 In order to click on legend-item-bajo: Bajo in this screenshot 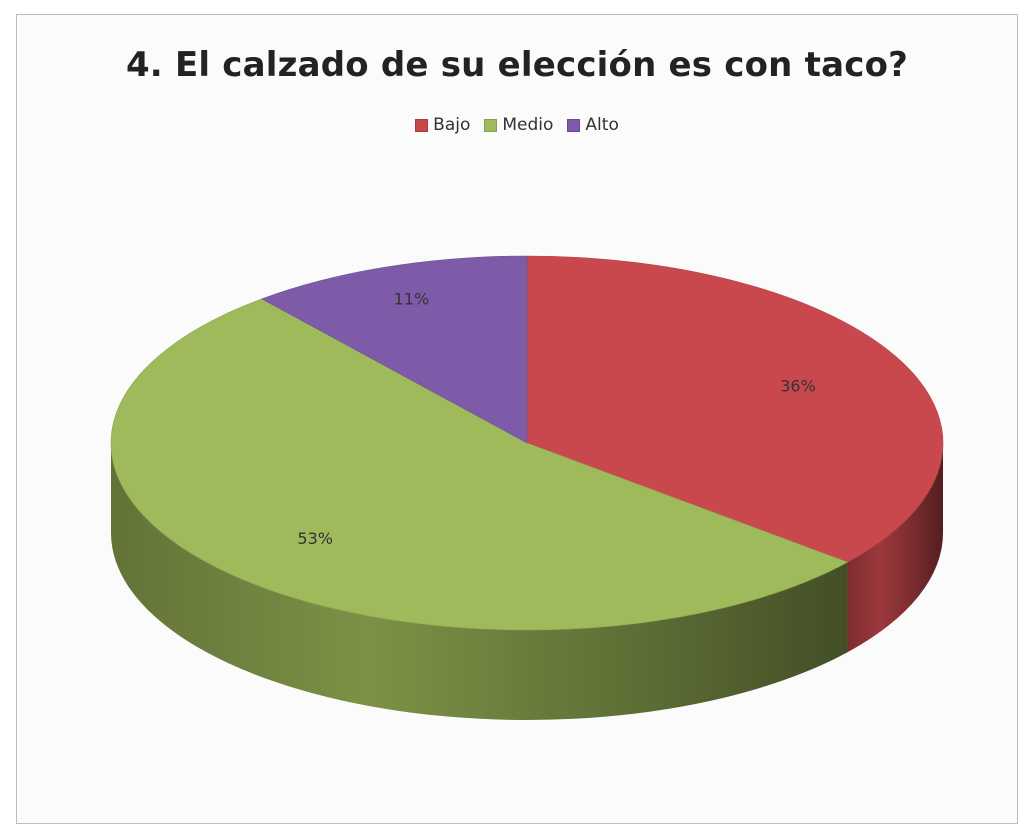, I will do `click(442, 125)`.